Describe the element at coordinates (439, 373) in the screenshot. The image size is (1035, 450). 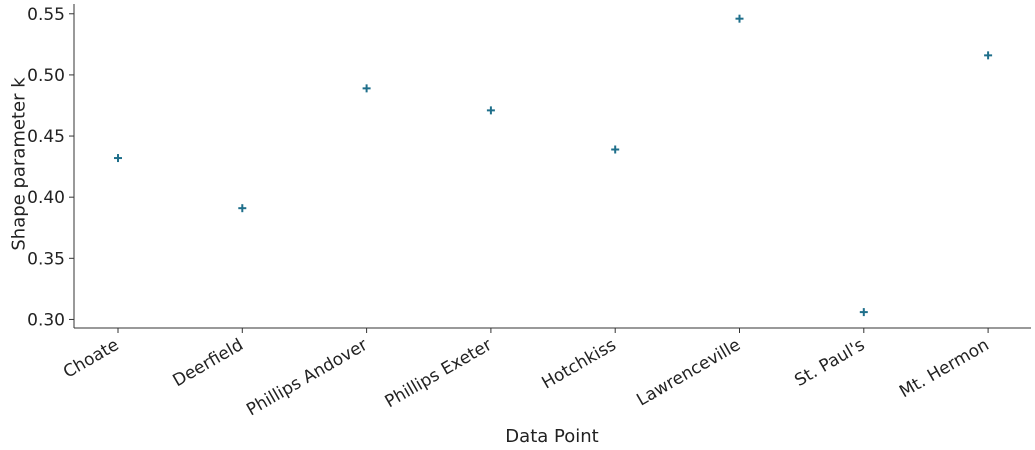
I see `x-tick-label: Phillips Exeter` at that location.